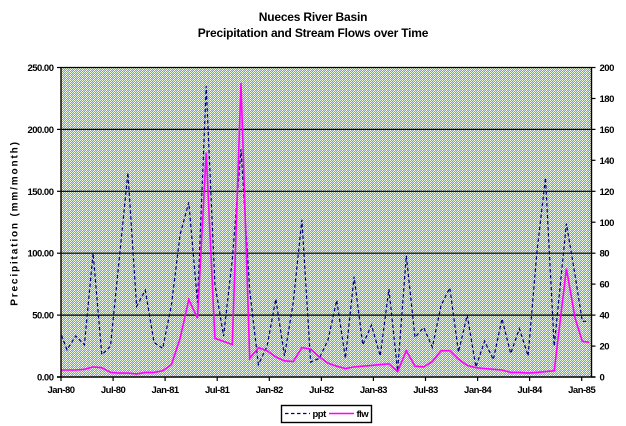 This screenshot has width=626, height=426. What do you see at coordinates (425, 390) in the screenshot?
I see `svg-text: Jul-83` at bounding box center [425, 390].